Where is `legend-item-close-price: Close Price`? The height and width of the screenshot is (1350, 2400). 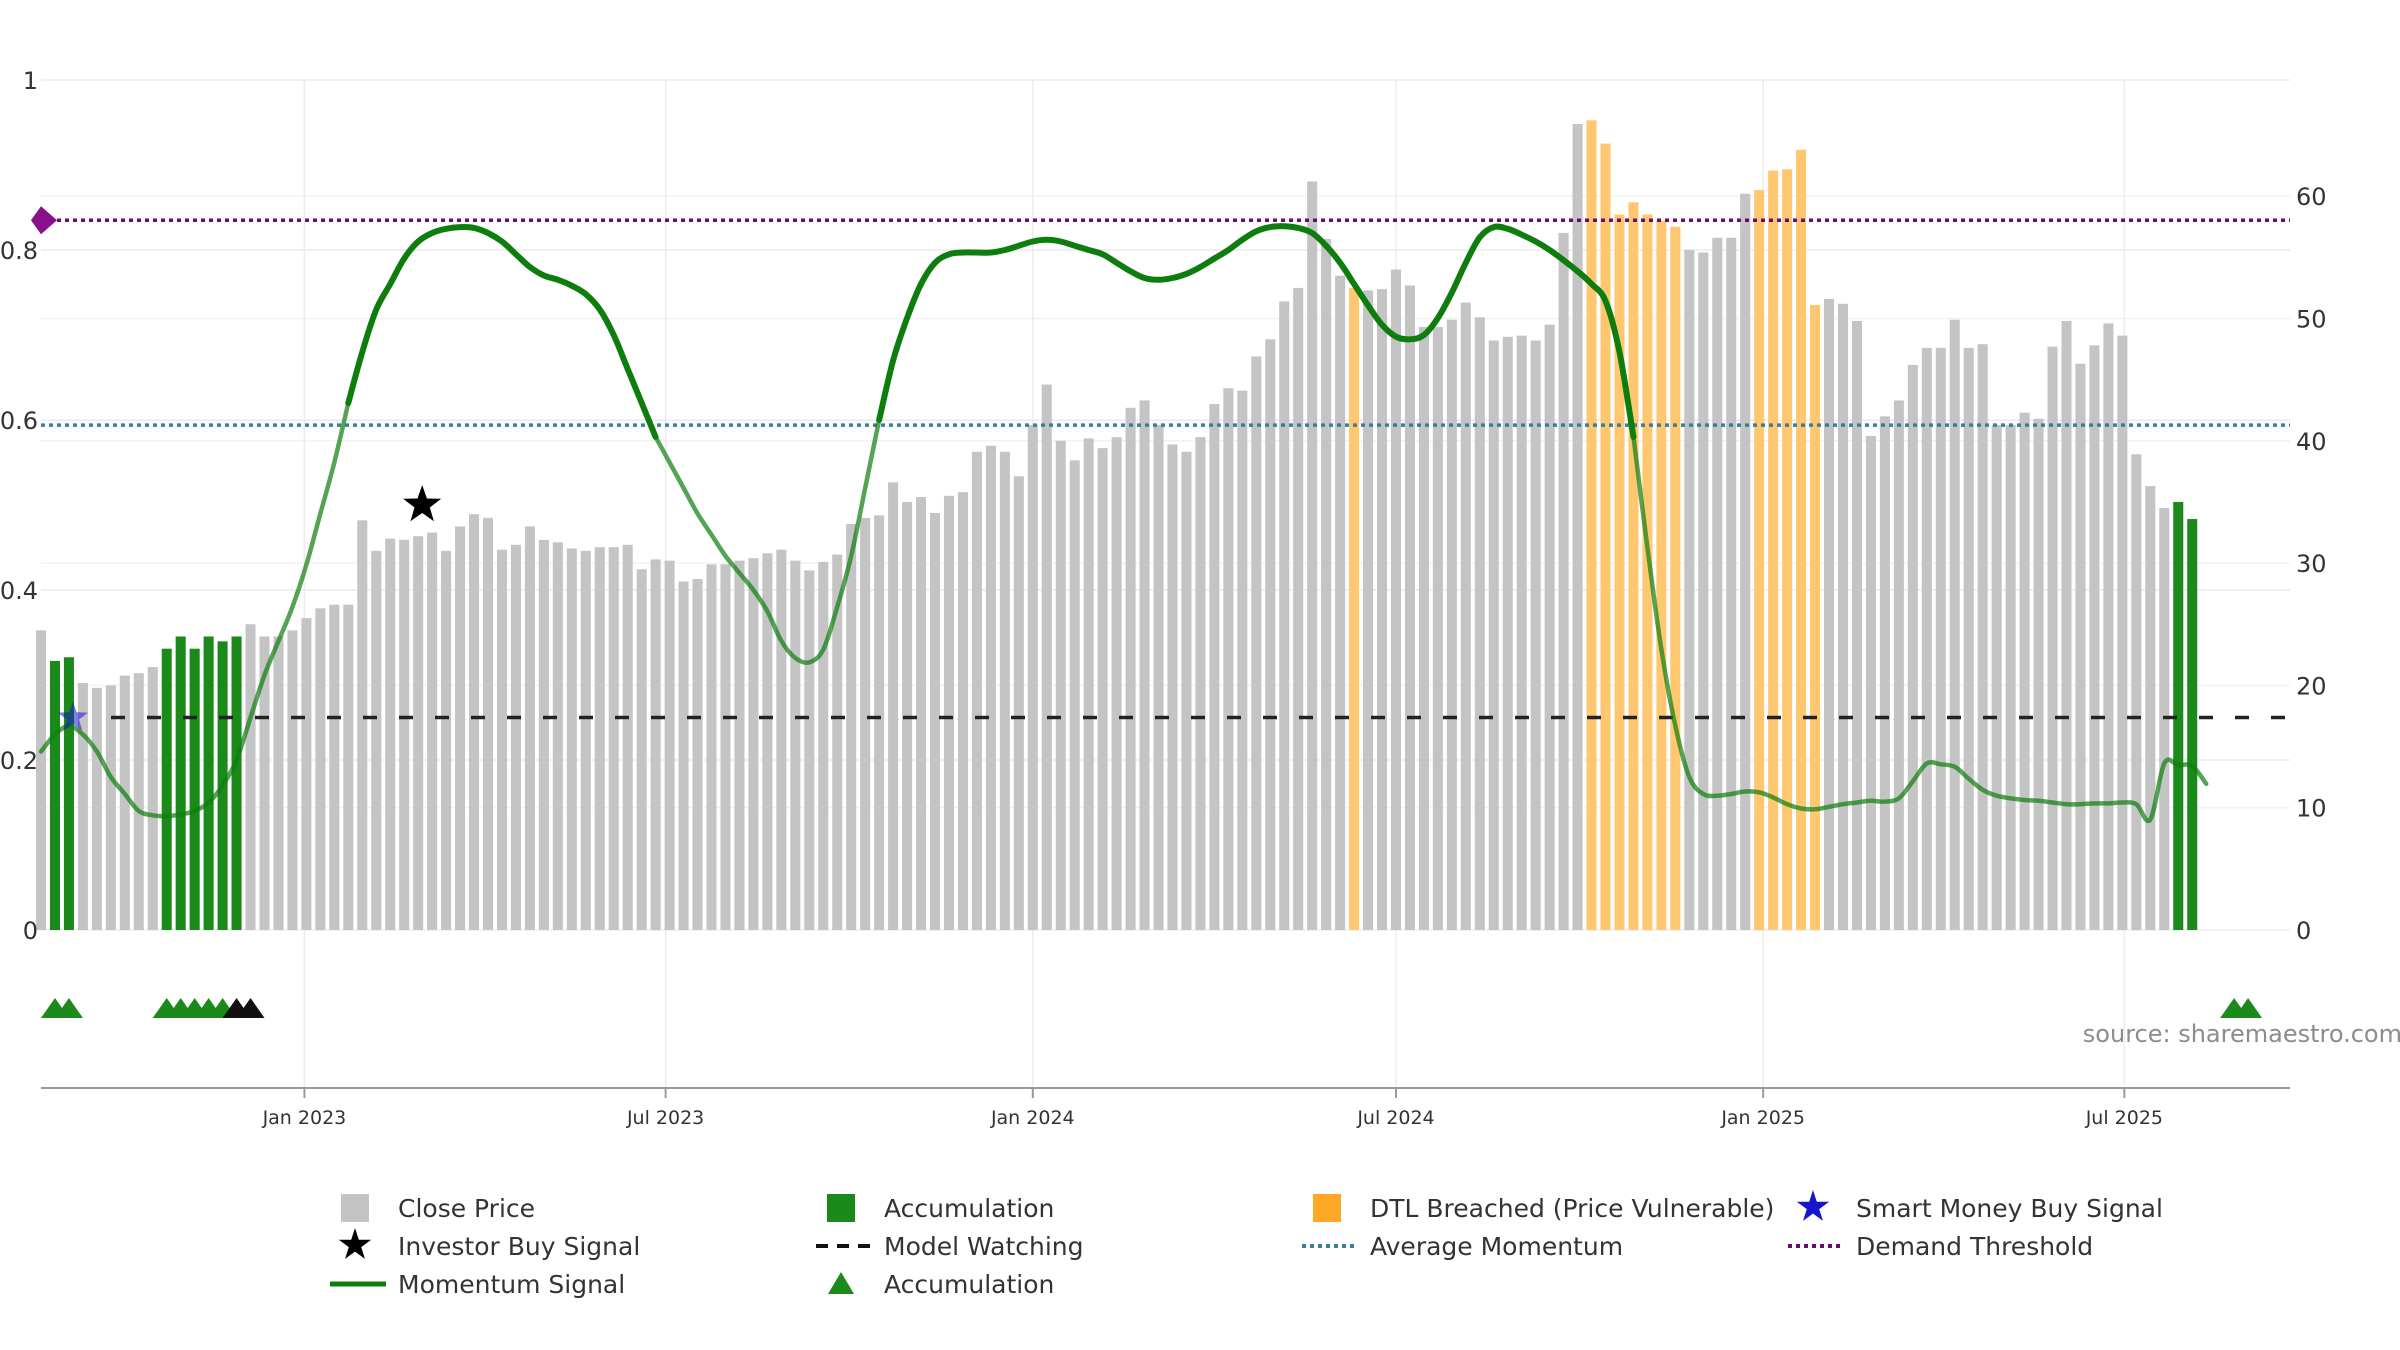 legend-item-close-price: Close Price is located at coordinates (432, 1208).